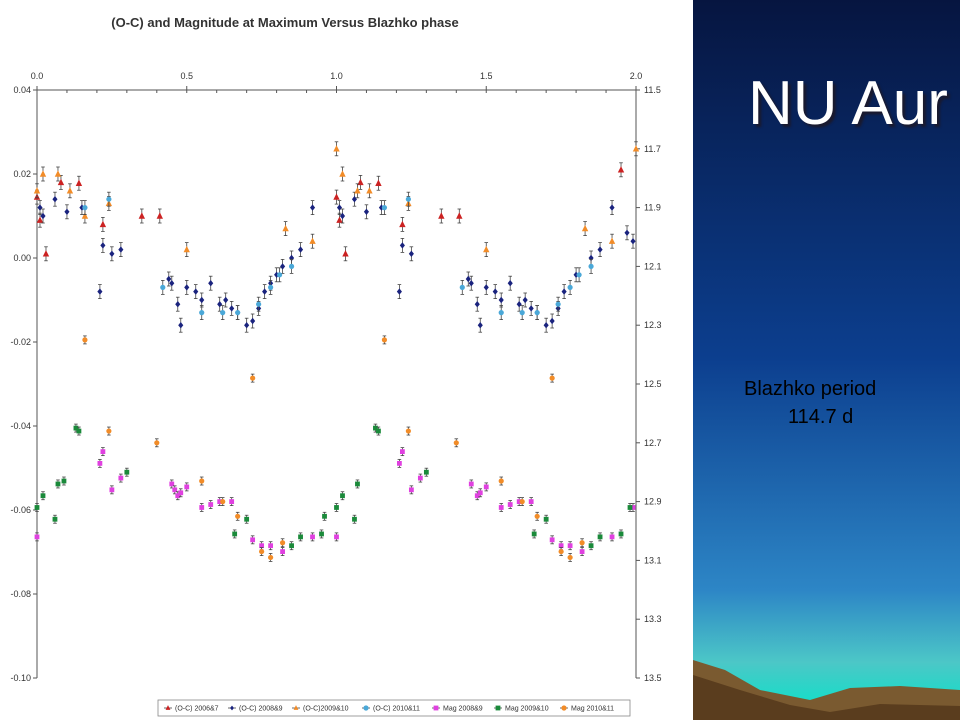 The image size is (960, 720). I want to click on legend-label: (O-C) 2006&7, so click(197, 709).